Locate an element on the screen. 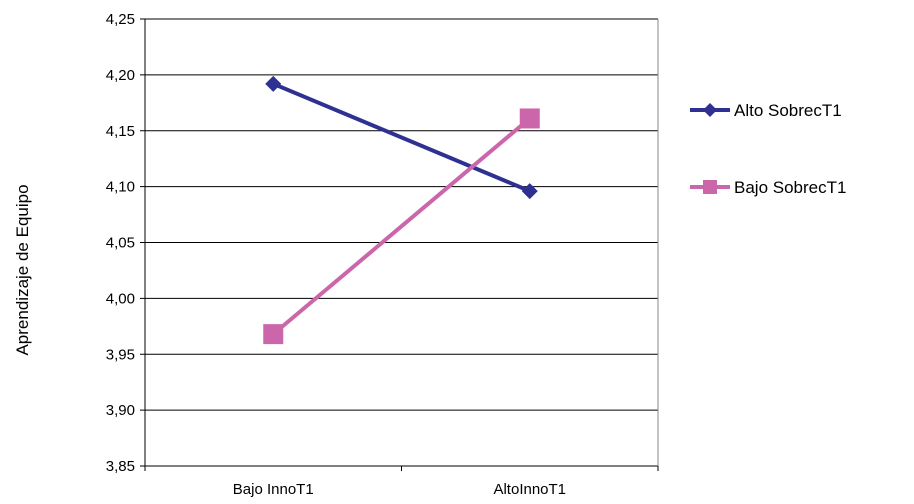 The image size is (914, 504). y-tick-labels: 3,85 3,90 3,95 4,00 4,05 4,10 4,15 4,20 4,25 is located at coordinates (120, 243).